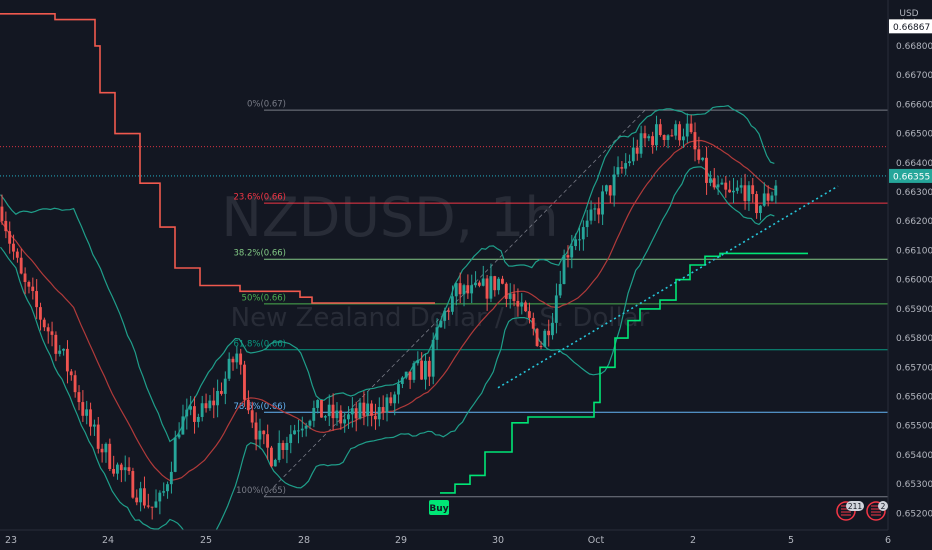 The image size is (932, 550). Describe the element at coordinates (914, 398) in the screenshot. I see `y-tick-label: 0.65600` at that location.